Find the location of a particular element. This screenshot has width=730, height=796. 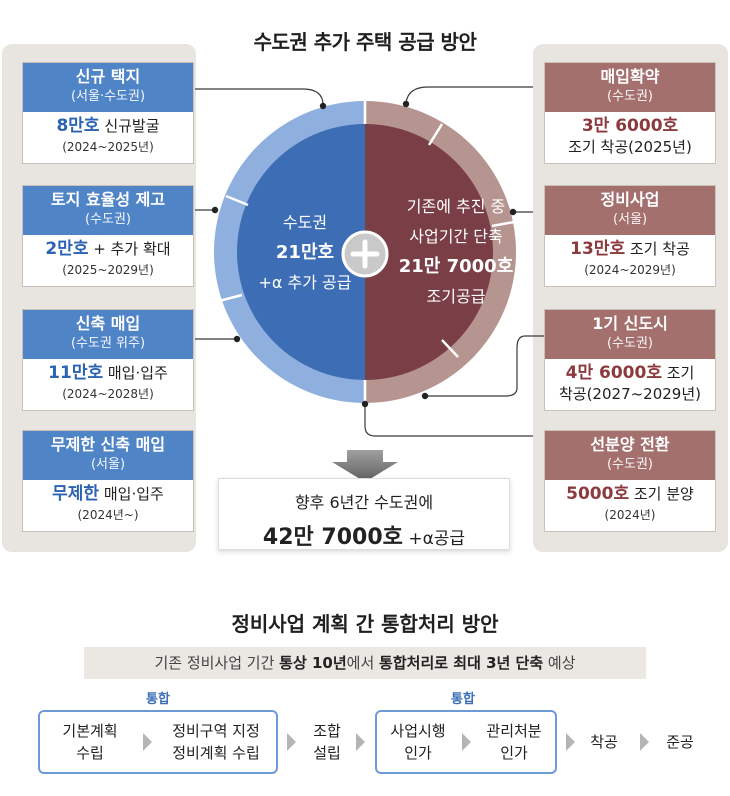

circle-right-line3: 21만 7000호 is located at coordinates (456, 266).